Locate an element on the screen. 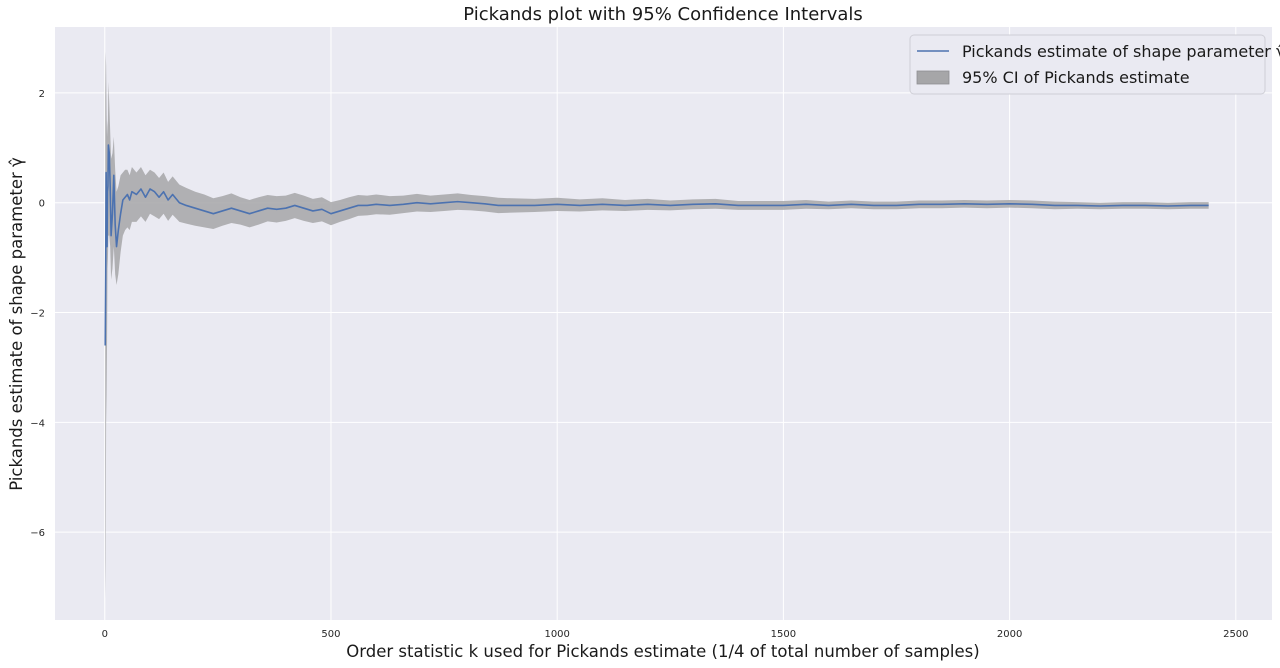 This screenshot has height=668, width=1280. x-tick-label: 1000 is located at coordinates (556, 634).